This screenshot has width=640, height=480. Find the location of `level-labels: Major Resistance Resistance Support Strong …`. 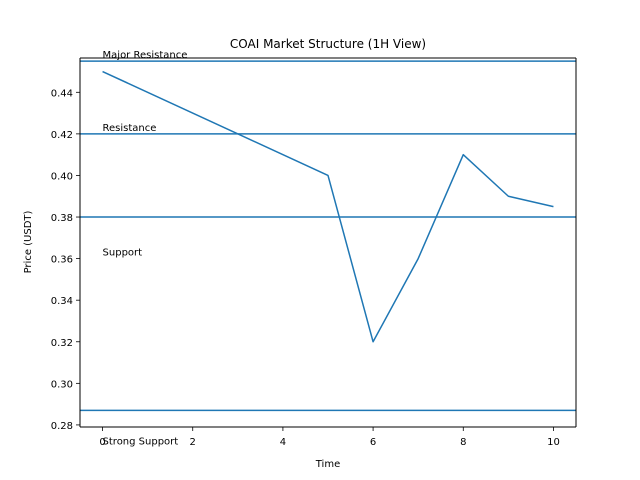

level-labels: Major Resistance Resistance Support Strong … is located at coordinates (145, 249).